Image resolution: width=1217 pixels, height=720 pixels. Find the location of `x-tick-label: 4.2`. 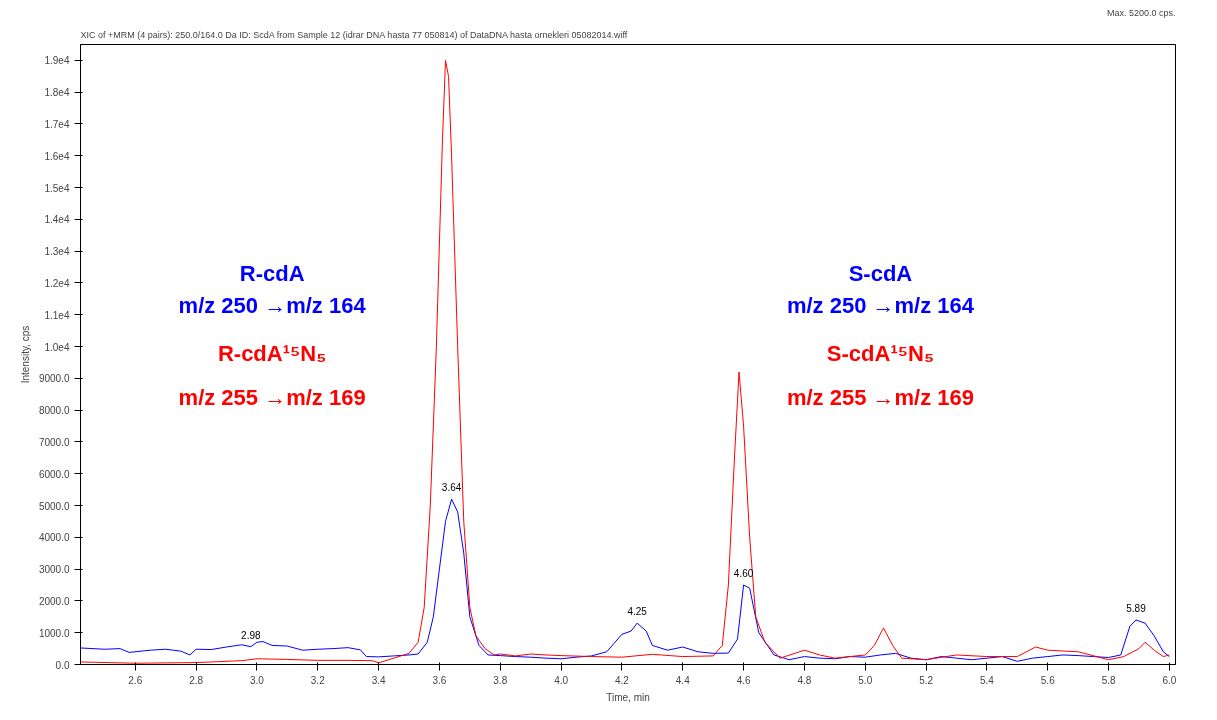

x-tick-label: 4.2 is located at coordinates (622, 680).